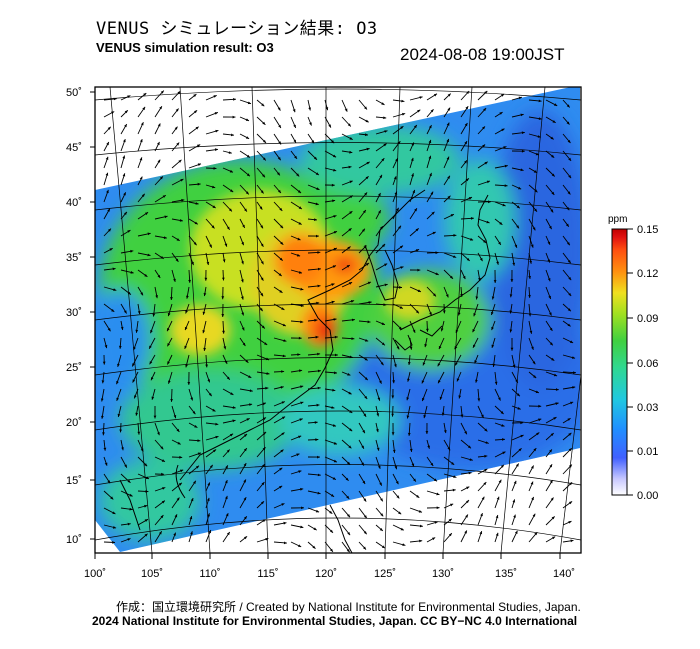 The width and height of the screenshot is (700, 649). What do you see at coordinates (74, 481) in the screenshot?
I see `lat-label: 15˚` at bounding box center [74, 481].